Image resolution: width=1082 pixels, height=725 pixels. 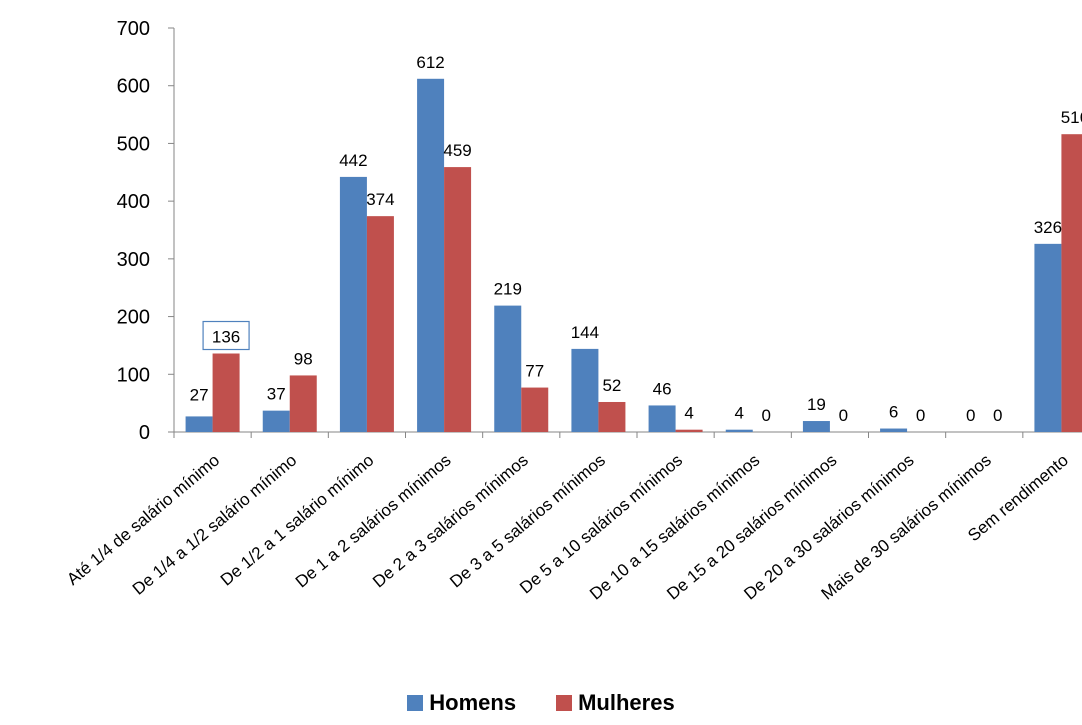 What do you see at coordinates (1071, 117) in the screenshot?
I see `data-label-series-1: 516` at bounding box center [1071, 117].